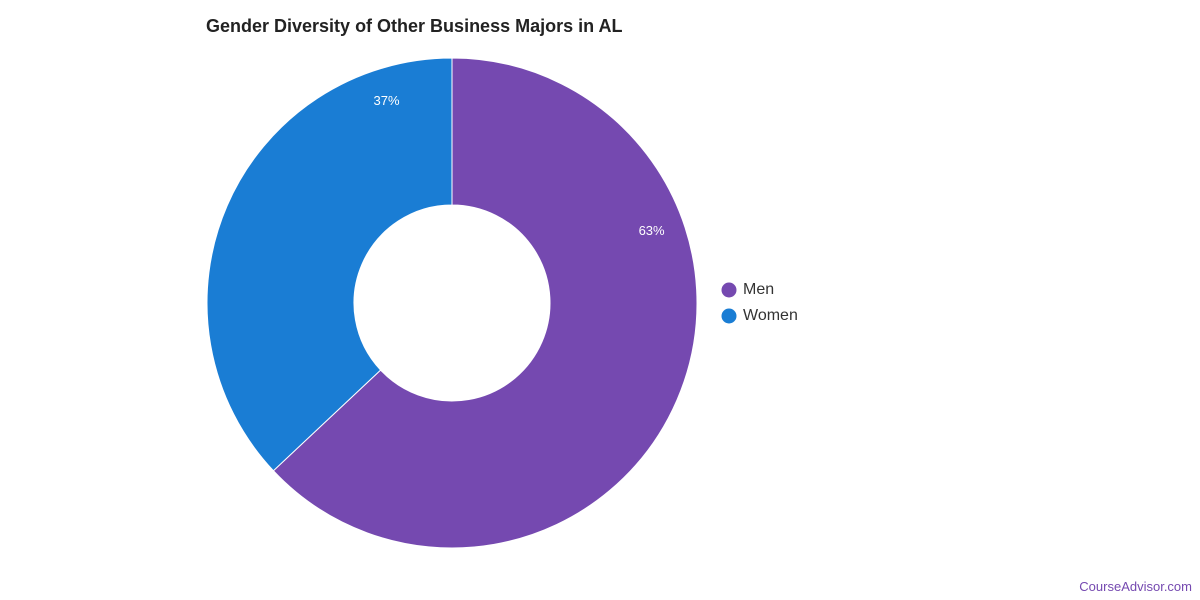 This screenshot has width=1200, height=600. What do you see at coordinates (759, 302) in the screenshot?
I see `legend: Men Women` at bounding box center [759, 302].